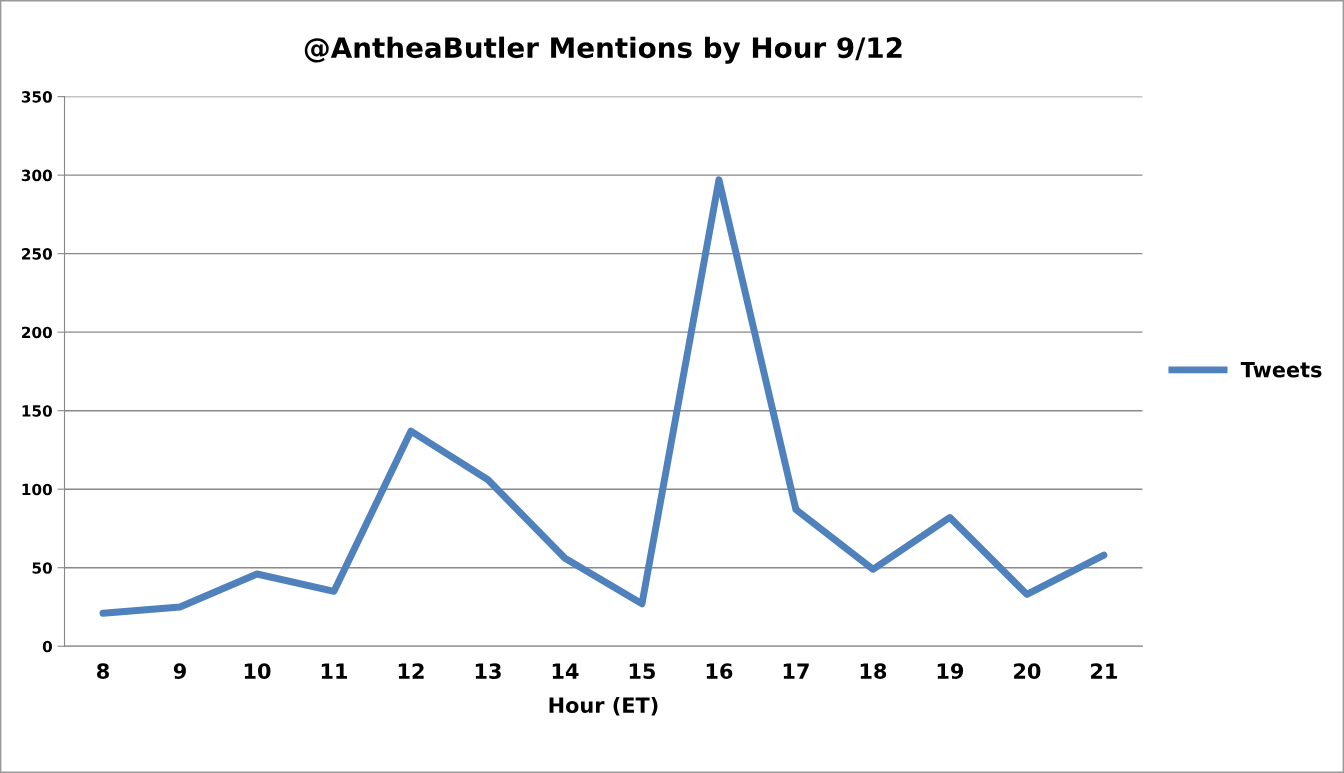  Describe the element at coordinates (565, 671) in the screenshot. I see `x-tick-label: 14` at that location.